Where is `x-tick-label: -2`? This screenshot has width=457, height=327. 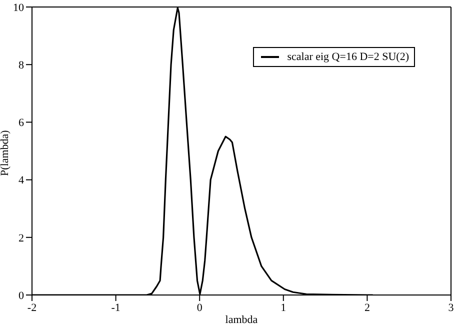 x-tick-label: -2 is located at coordinates (32, 308).